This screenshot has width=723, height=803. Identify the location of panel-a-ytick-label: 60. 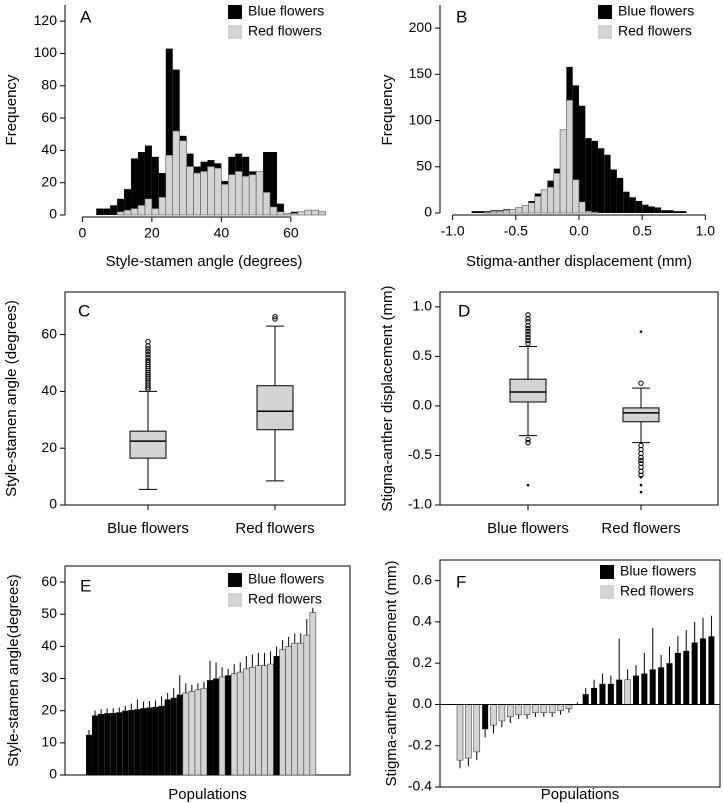
(49, 117).